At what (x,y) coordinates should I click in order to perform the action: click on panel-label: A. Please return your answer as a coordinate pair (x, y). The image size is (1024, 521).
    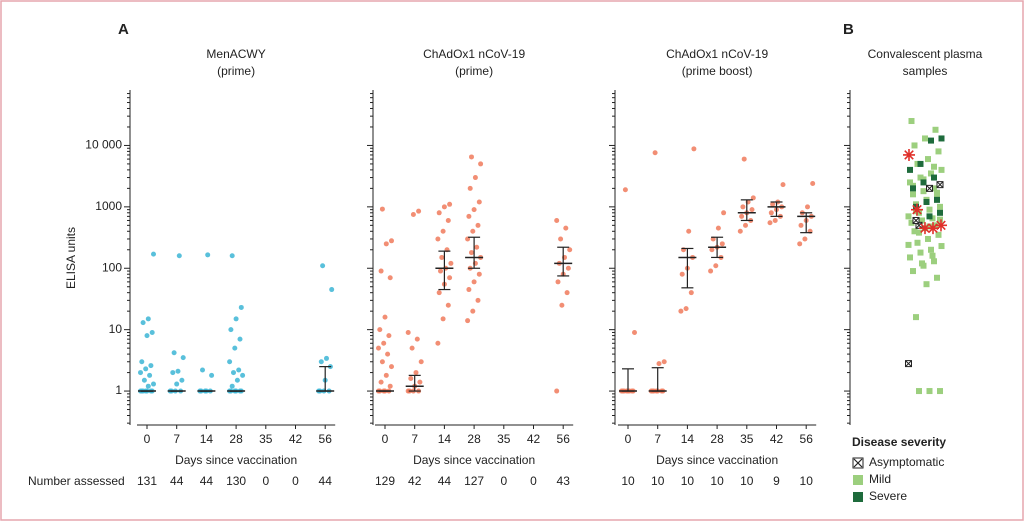
    Looking at the image, I should click on (123, 29).